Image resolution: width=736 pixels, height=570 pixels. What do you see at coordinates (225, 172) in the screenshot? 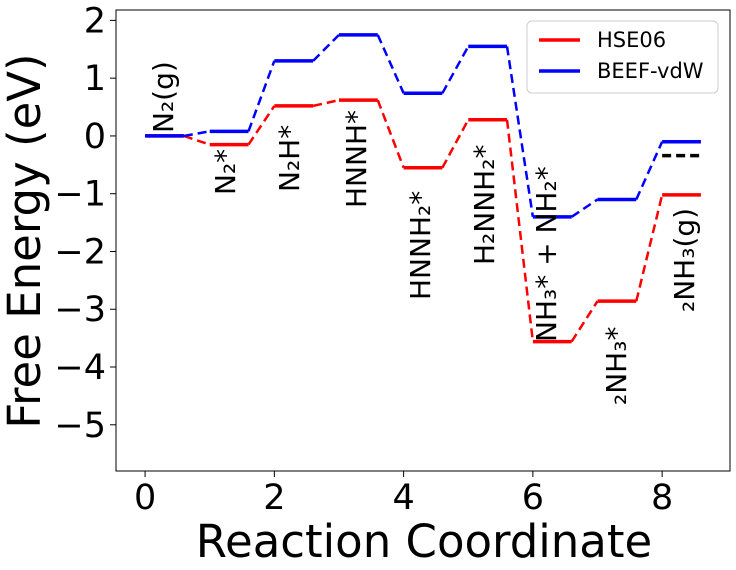
I see `state-label: N₂*` at bounding box center [225, 172].